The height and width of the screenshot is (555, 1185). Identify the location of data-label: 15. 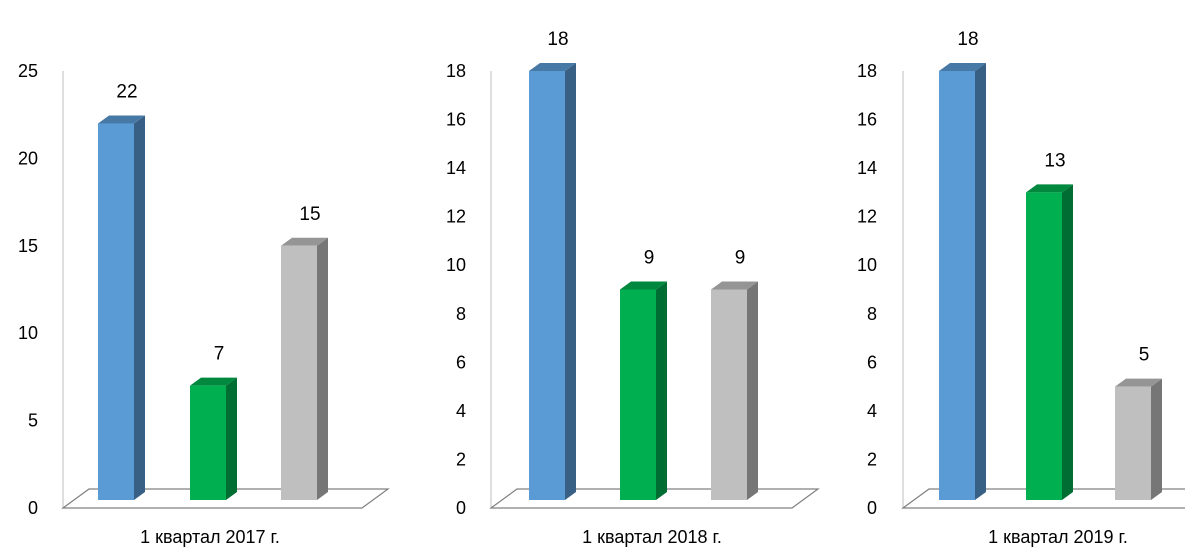
(309, 214).